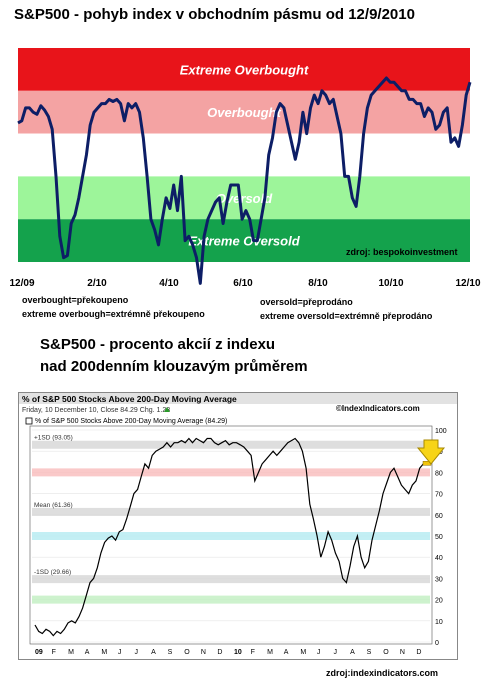 The image size is (490, 683). Describe the element at coordinates (286, 652) in the screenshot. I see `bottom-x-tick-15: A` at that location.